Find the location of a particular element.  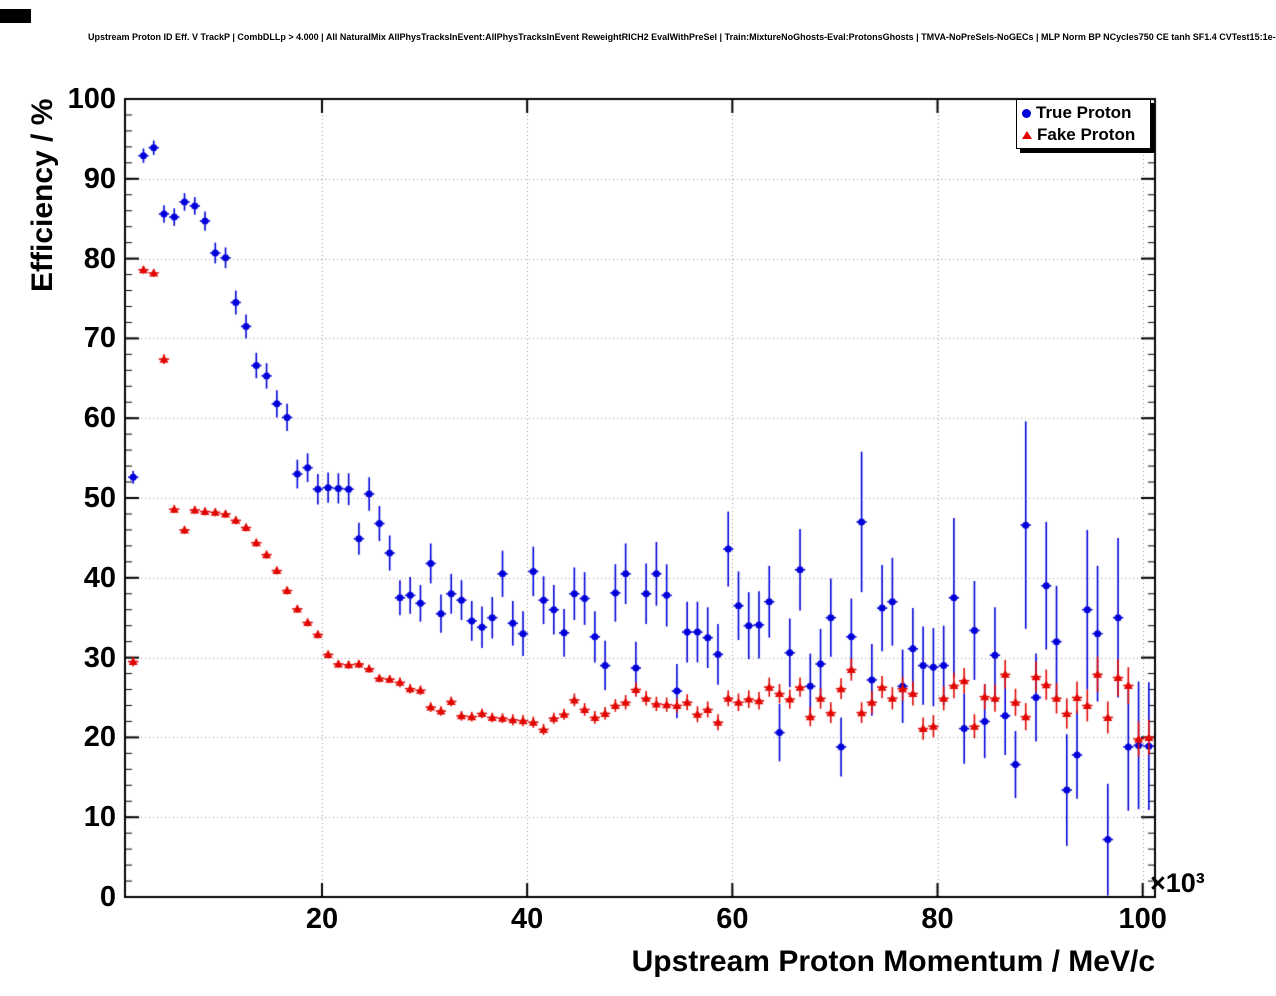

window-decoration-box is located at coordinates (15, 16).